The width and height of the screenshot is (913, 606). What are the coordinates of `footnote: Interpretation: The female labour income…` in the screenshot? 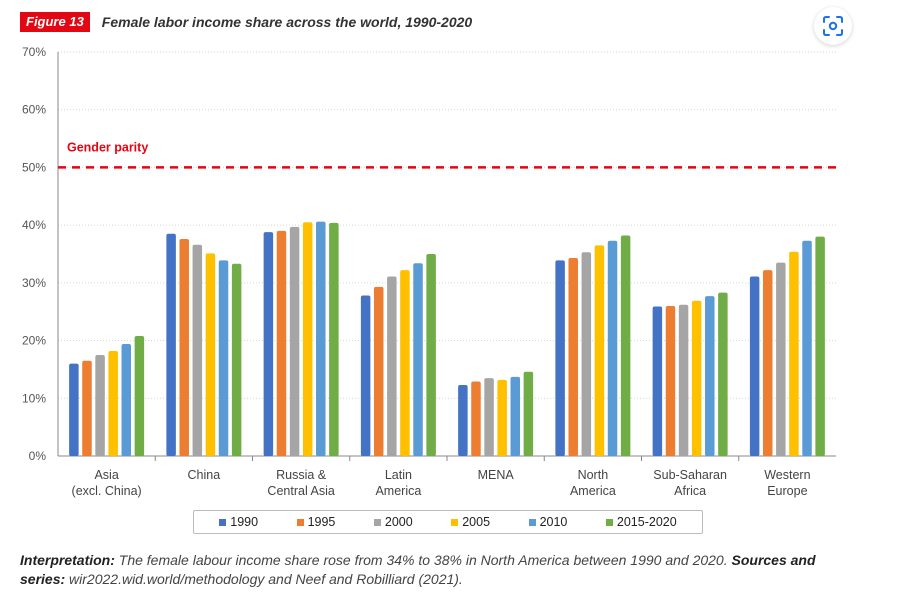 It's located at (440, 570).